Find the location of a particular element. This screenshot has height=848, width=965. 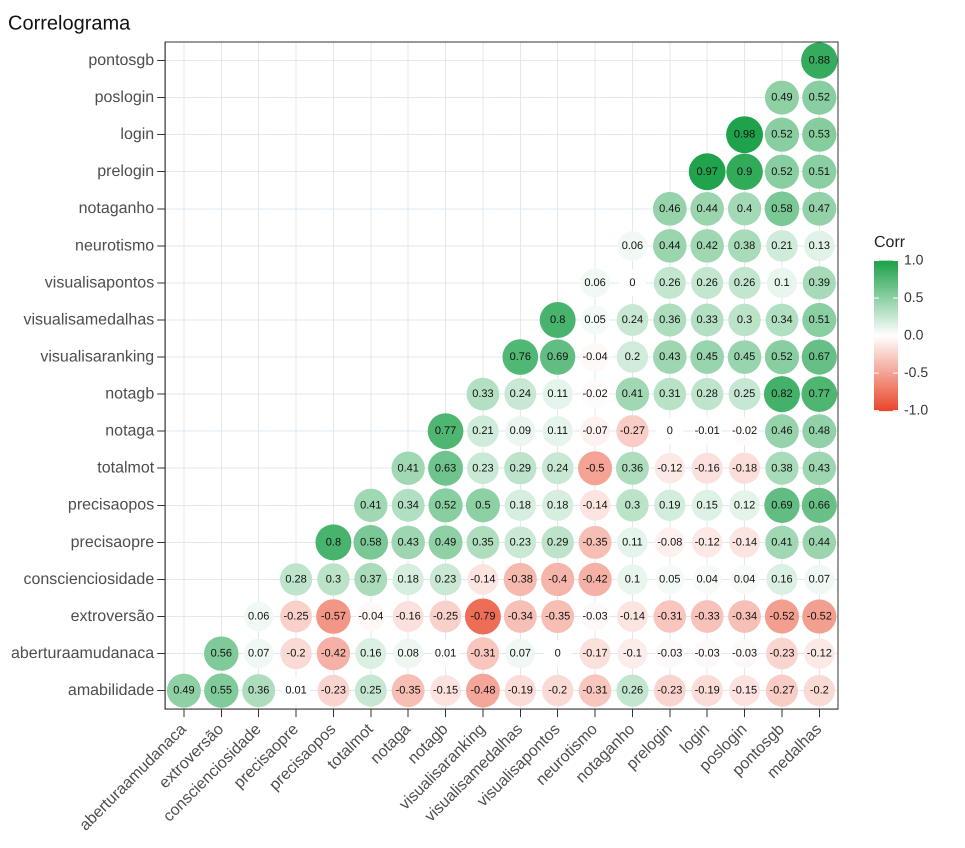

y-tick-label: precisaopos is located at coordinates (111, 505).